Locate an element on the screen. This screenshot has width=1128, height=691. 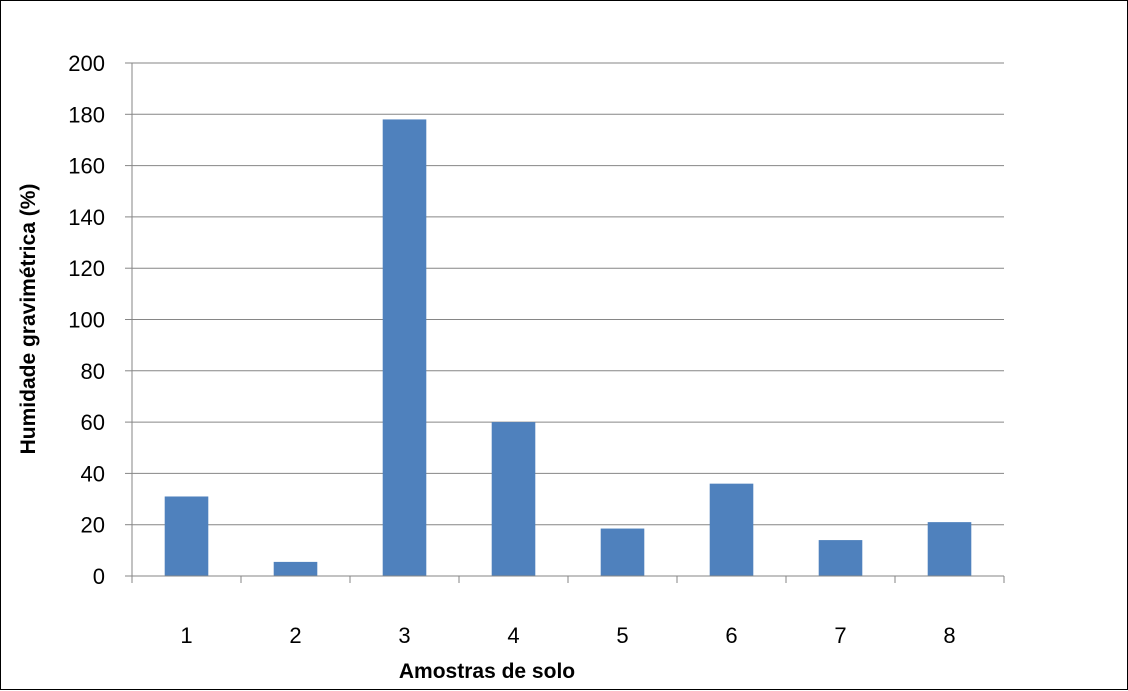
y-tick-label: 100 is located at coordinates (86, 320).